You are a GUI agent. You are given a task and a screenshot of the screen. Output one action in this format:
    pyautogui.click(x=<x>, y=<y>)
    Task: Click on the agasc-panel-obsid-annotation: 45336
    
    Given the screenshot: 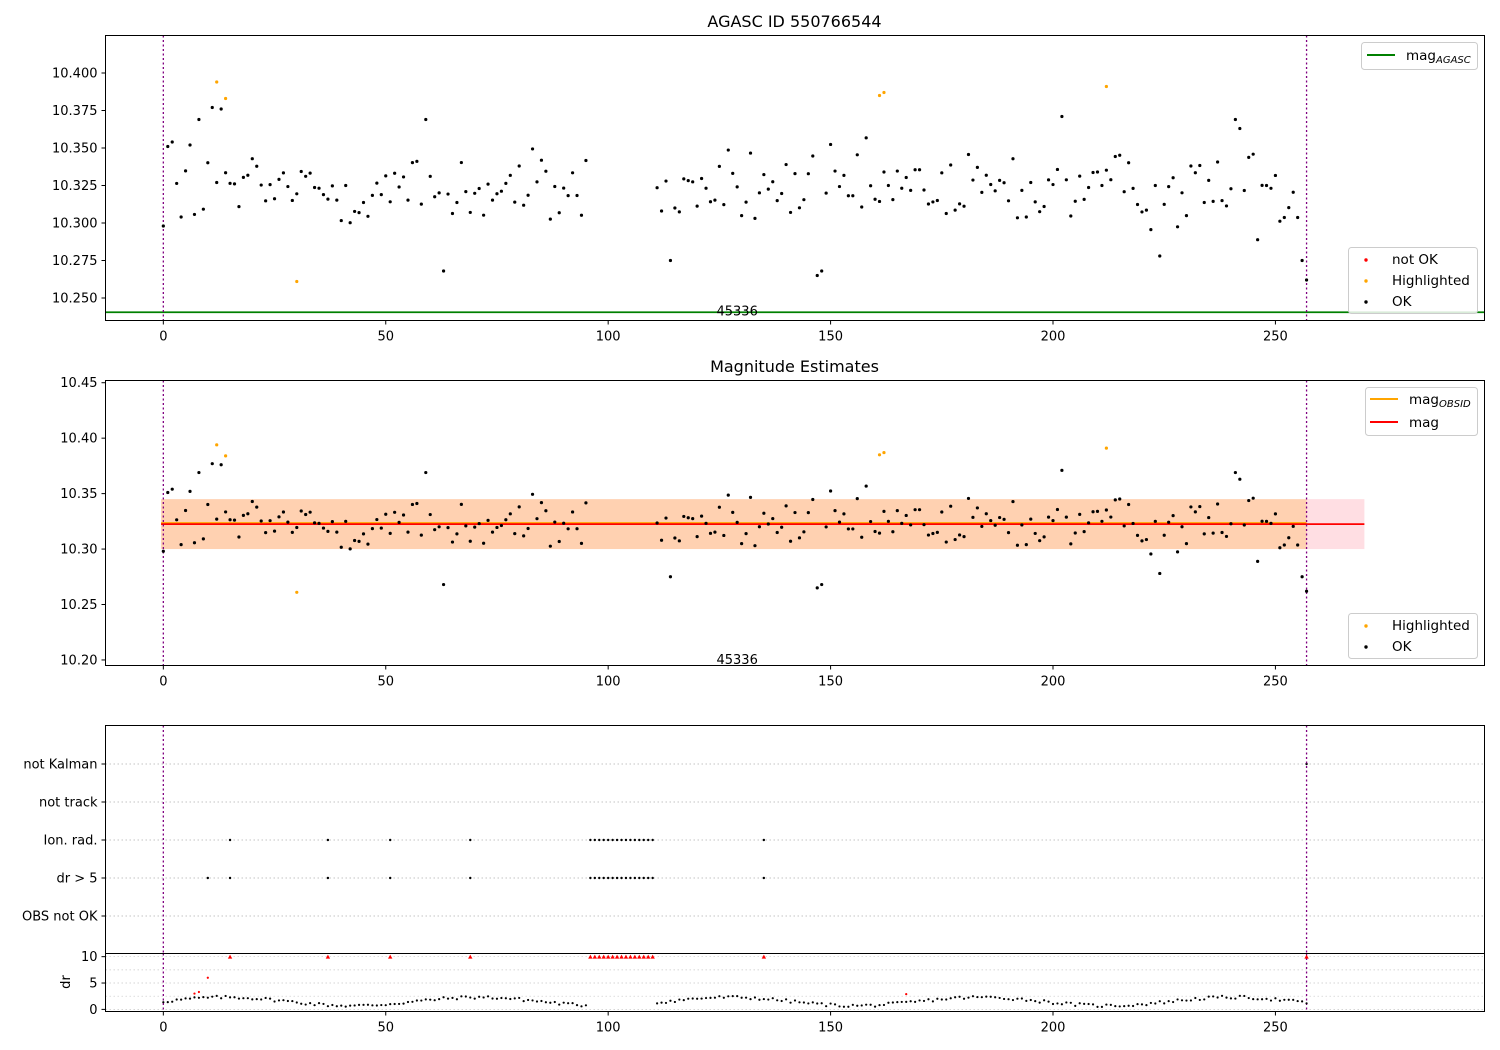 What is the action you would take?
    pyautogui.click(x=736, y=312)
    